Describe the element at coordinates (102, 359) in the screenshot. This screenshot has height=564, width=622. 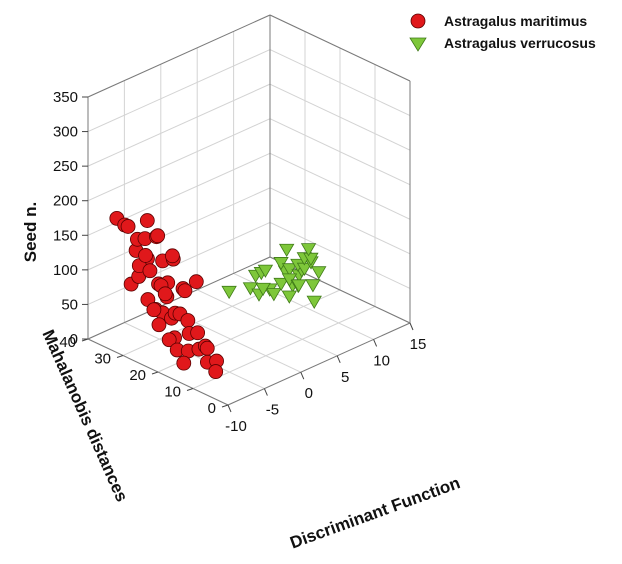
I see `y-tick-label: 30` at that location.